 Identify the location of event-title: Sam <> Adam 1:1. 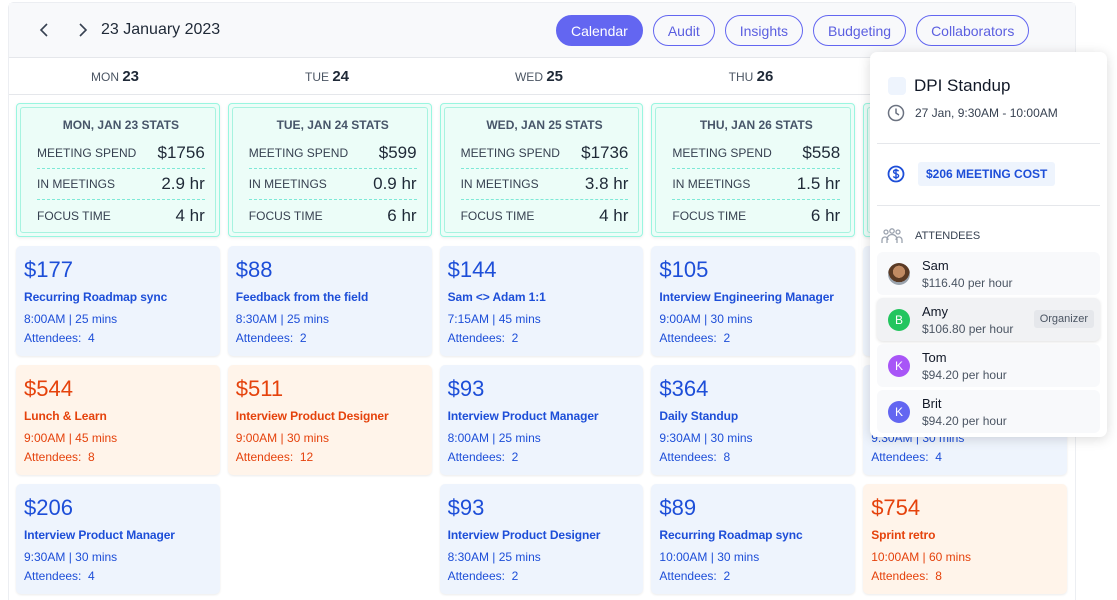
(496, 297).